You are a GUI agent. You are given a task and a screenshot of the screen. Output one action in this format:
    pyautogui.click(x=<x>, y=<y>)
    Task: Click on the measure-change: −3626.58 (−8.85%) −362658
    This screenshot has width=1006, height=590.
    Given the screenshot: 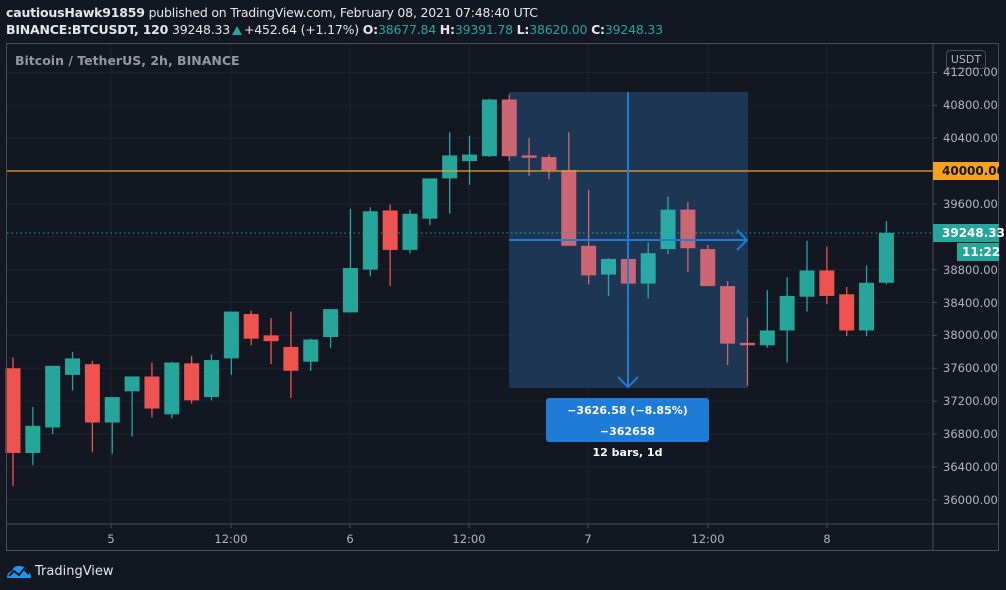 What is the action you would take?
    pyautogui.click(x=627, y=421)
    